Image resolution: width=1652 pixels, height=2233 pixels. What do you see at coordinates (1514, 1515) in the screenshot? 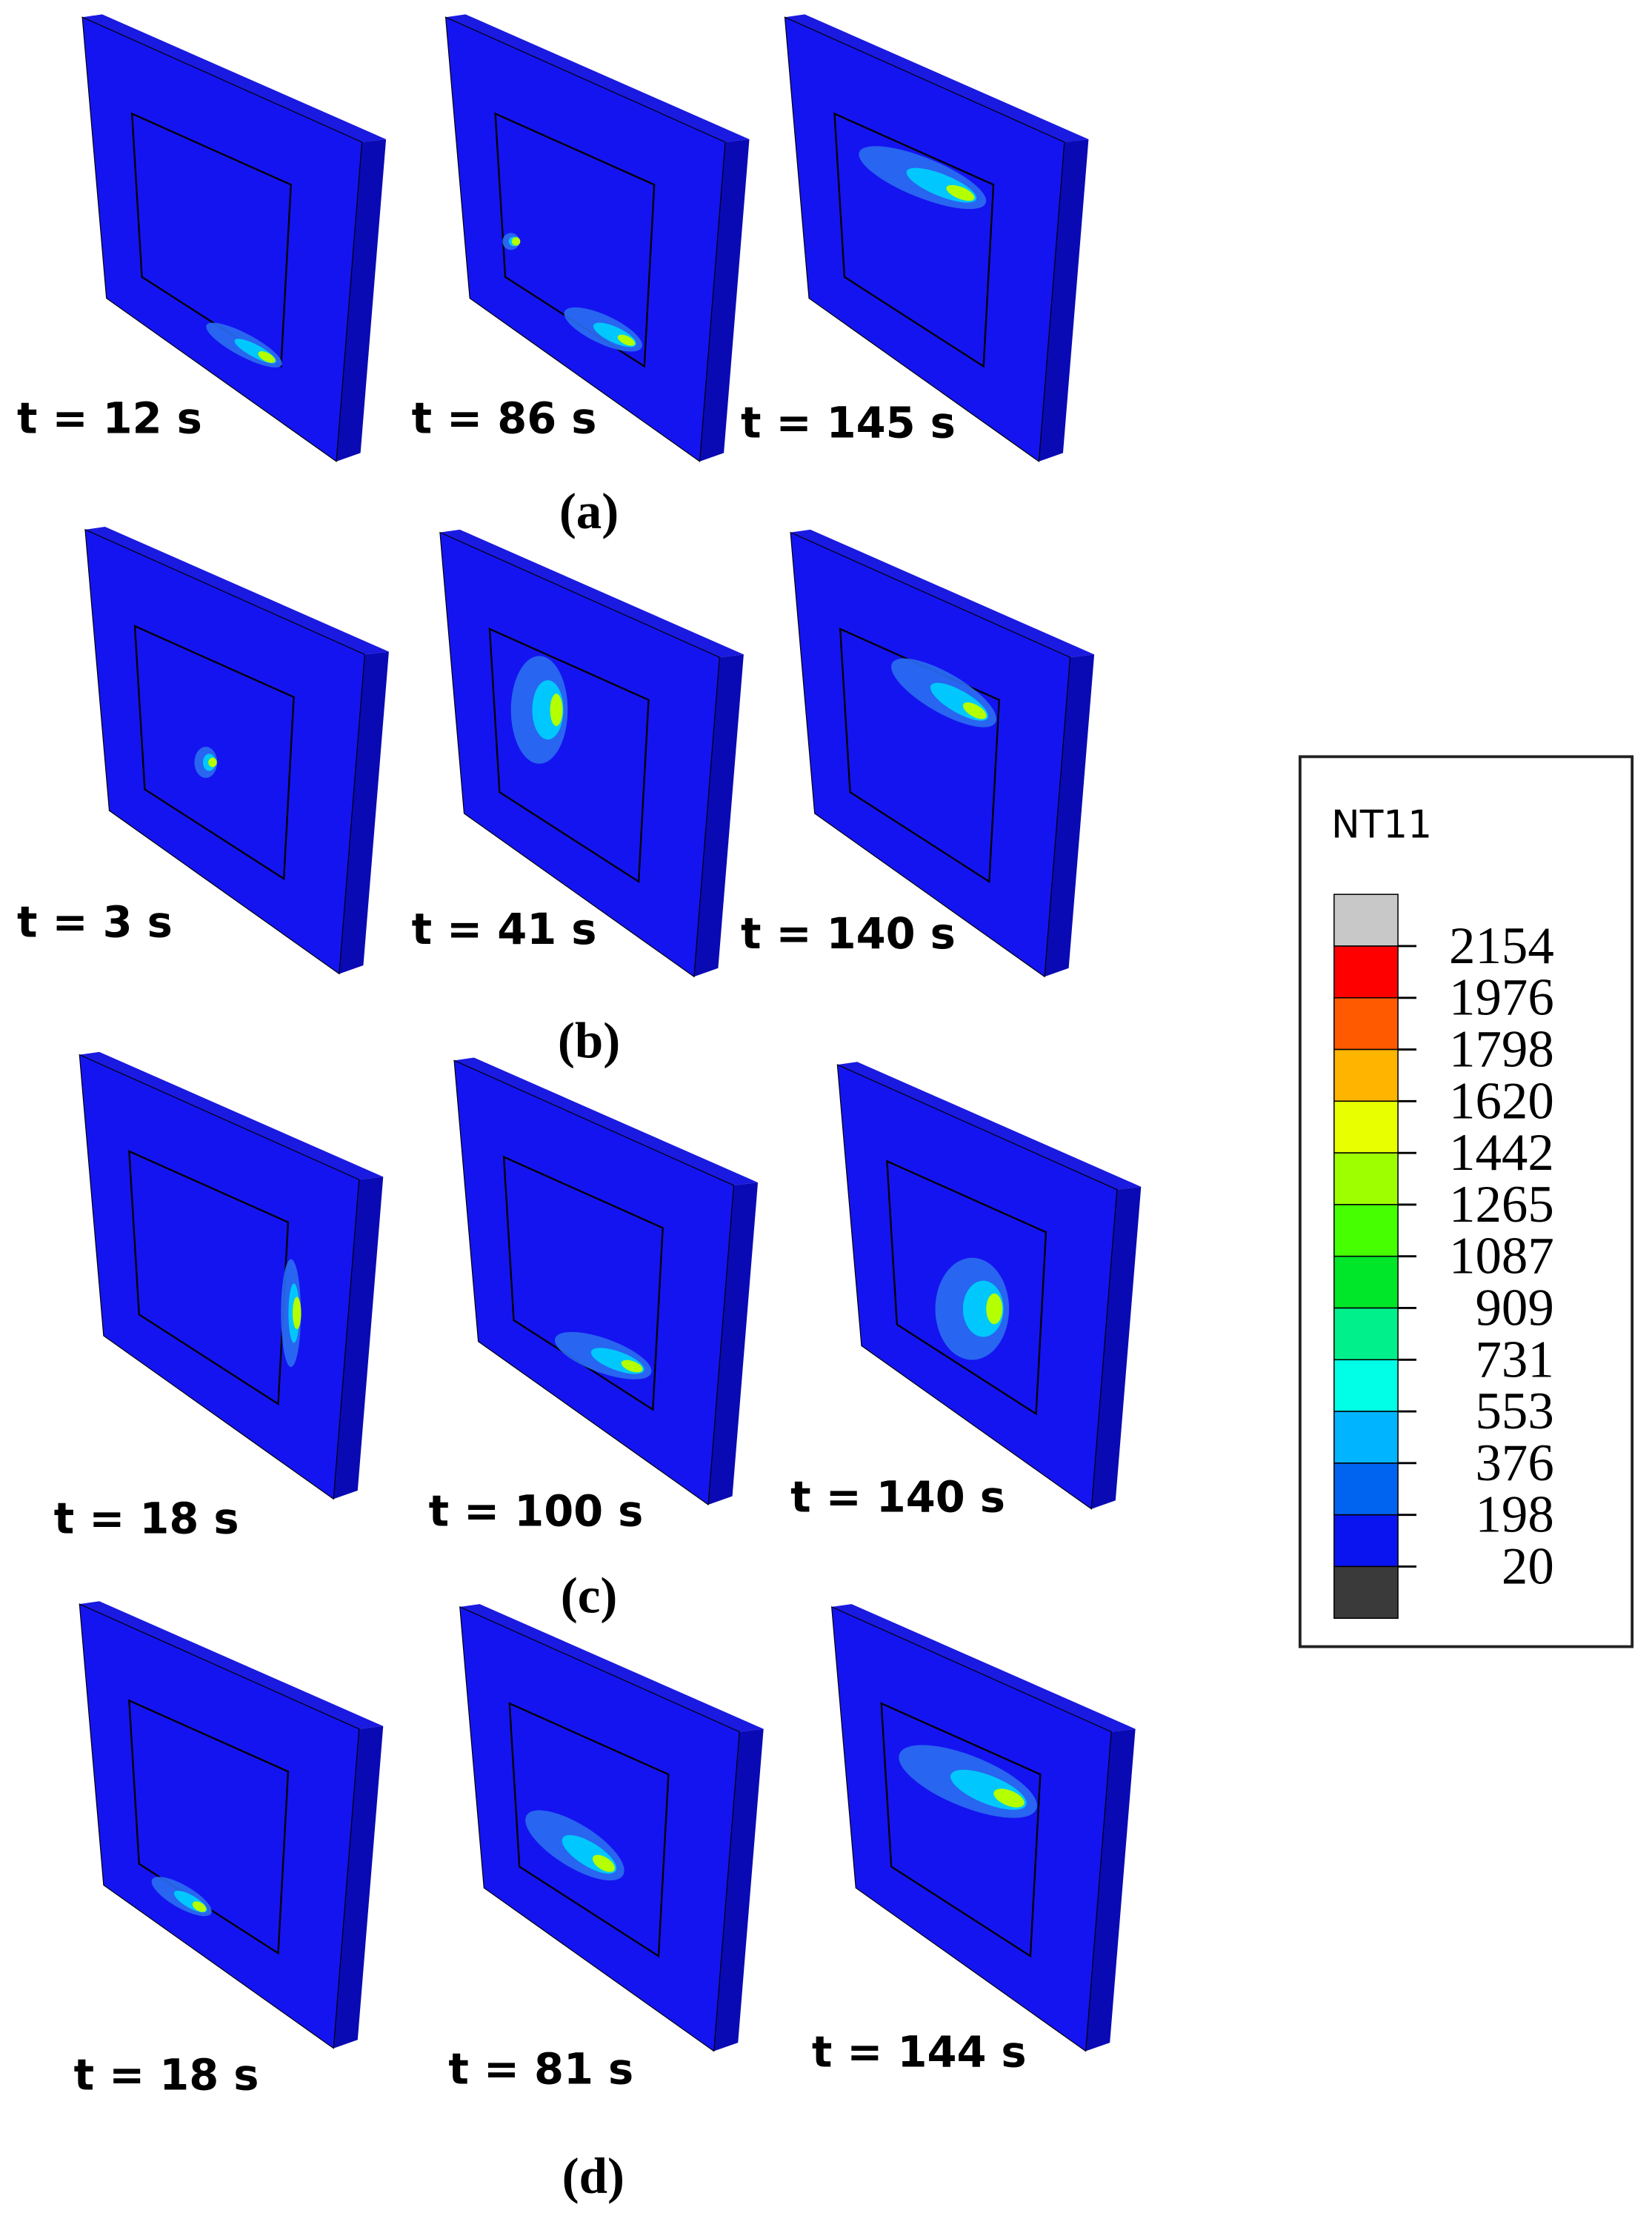
I see `legend-label: 198` at bounding box center [1514, 1515].